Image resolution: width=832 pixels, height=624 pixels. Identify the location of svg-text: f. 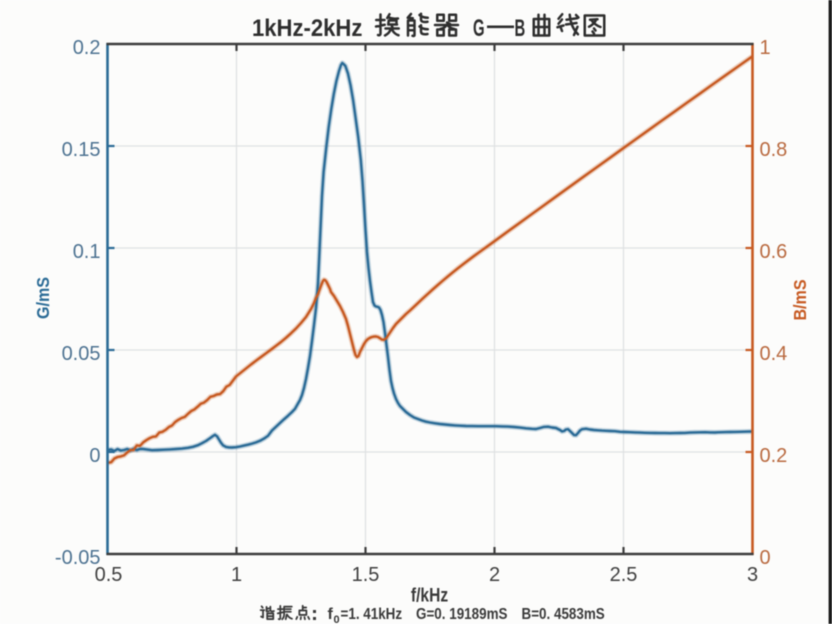
(331, 614).